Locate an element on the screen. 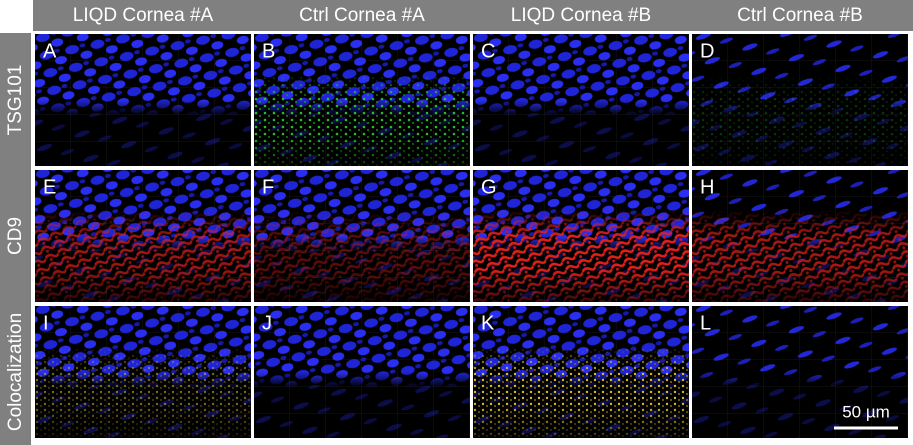 This screenshot has width=913, height=445. image-panel: J is located at coordinates (362, 372).